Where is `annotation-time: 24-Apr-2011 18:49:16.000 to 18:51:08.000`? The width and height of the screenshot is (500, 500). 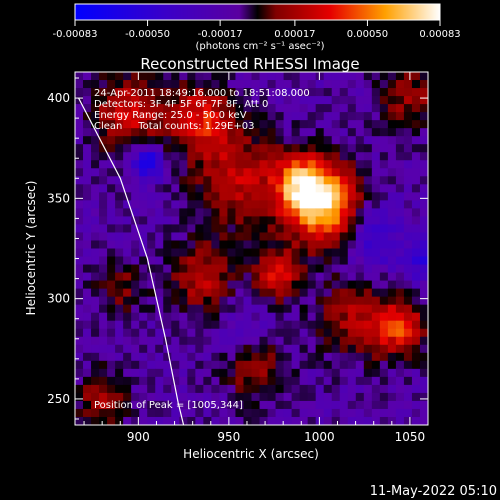 annotation-time: 24-Apr-2011 18:49:16.000 to 18:51:08.000 is located at coordinates (202, 93).